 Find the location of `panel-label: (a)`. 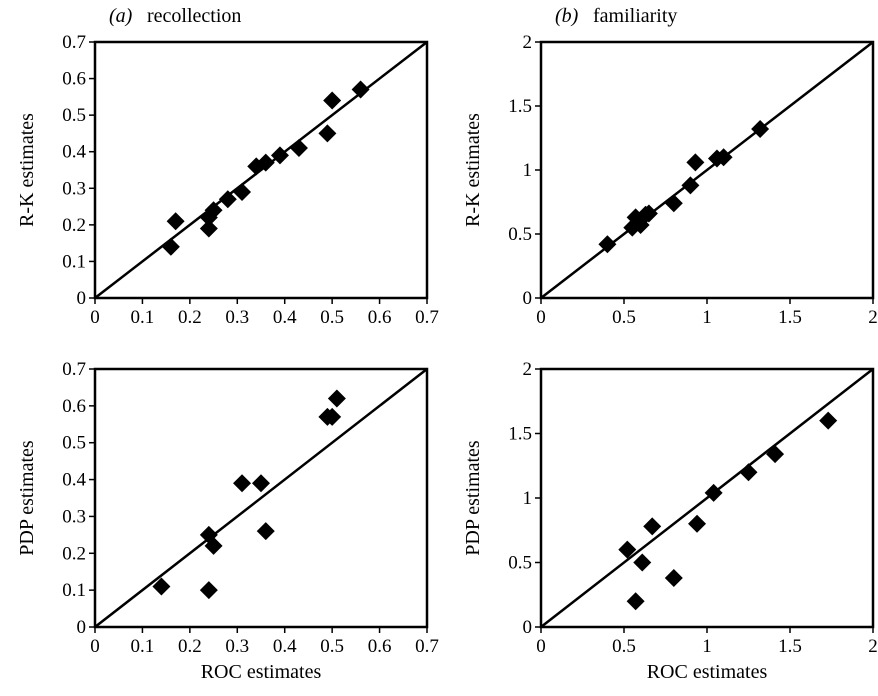

panel-label: (a) is located at coordinates (121, 16).